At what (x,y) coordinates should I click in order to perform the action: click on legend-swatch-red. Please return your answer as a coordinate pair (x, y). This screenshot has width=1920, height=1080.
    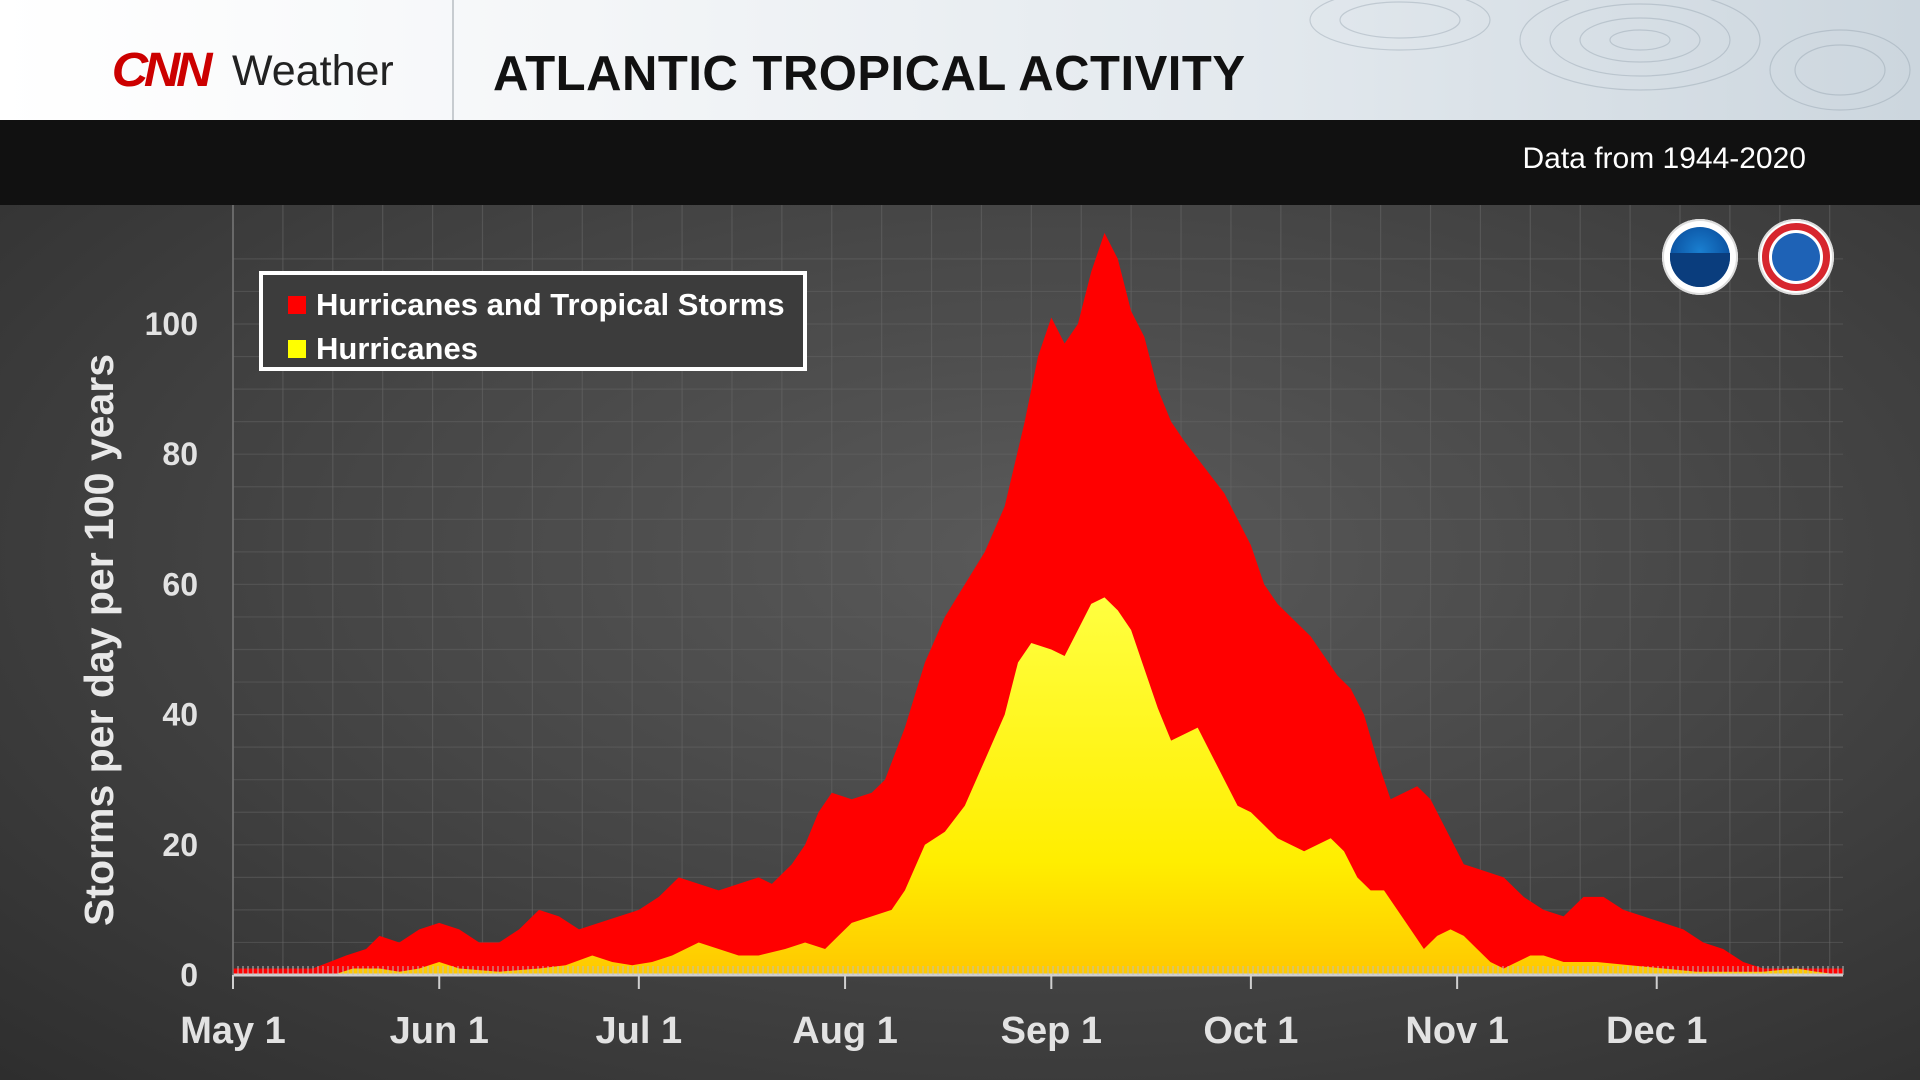
    Looking at the image, I should click on (297, 304).